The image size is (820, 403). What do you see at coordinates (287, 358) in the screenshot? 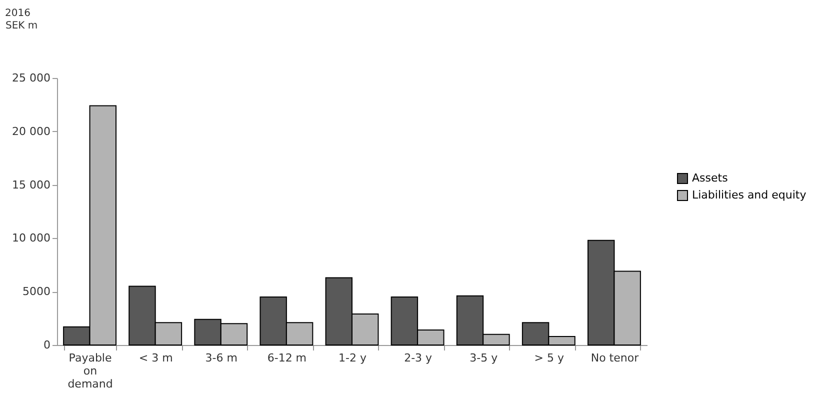
I see `x-tick-label: 6-12 m` at bounding box center [287, 358].